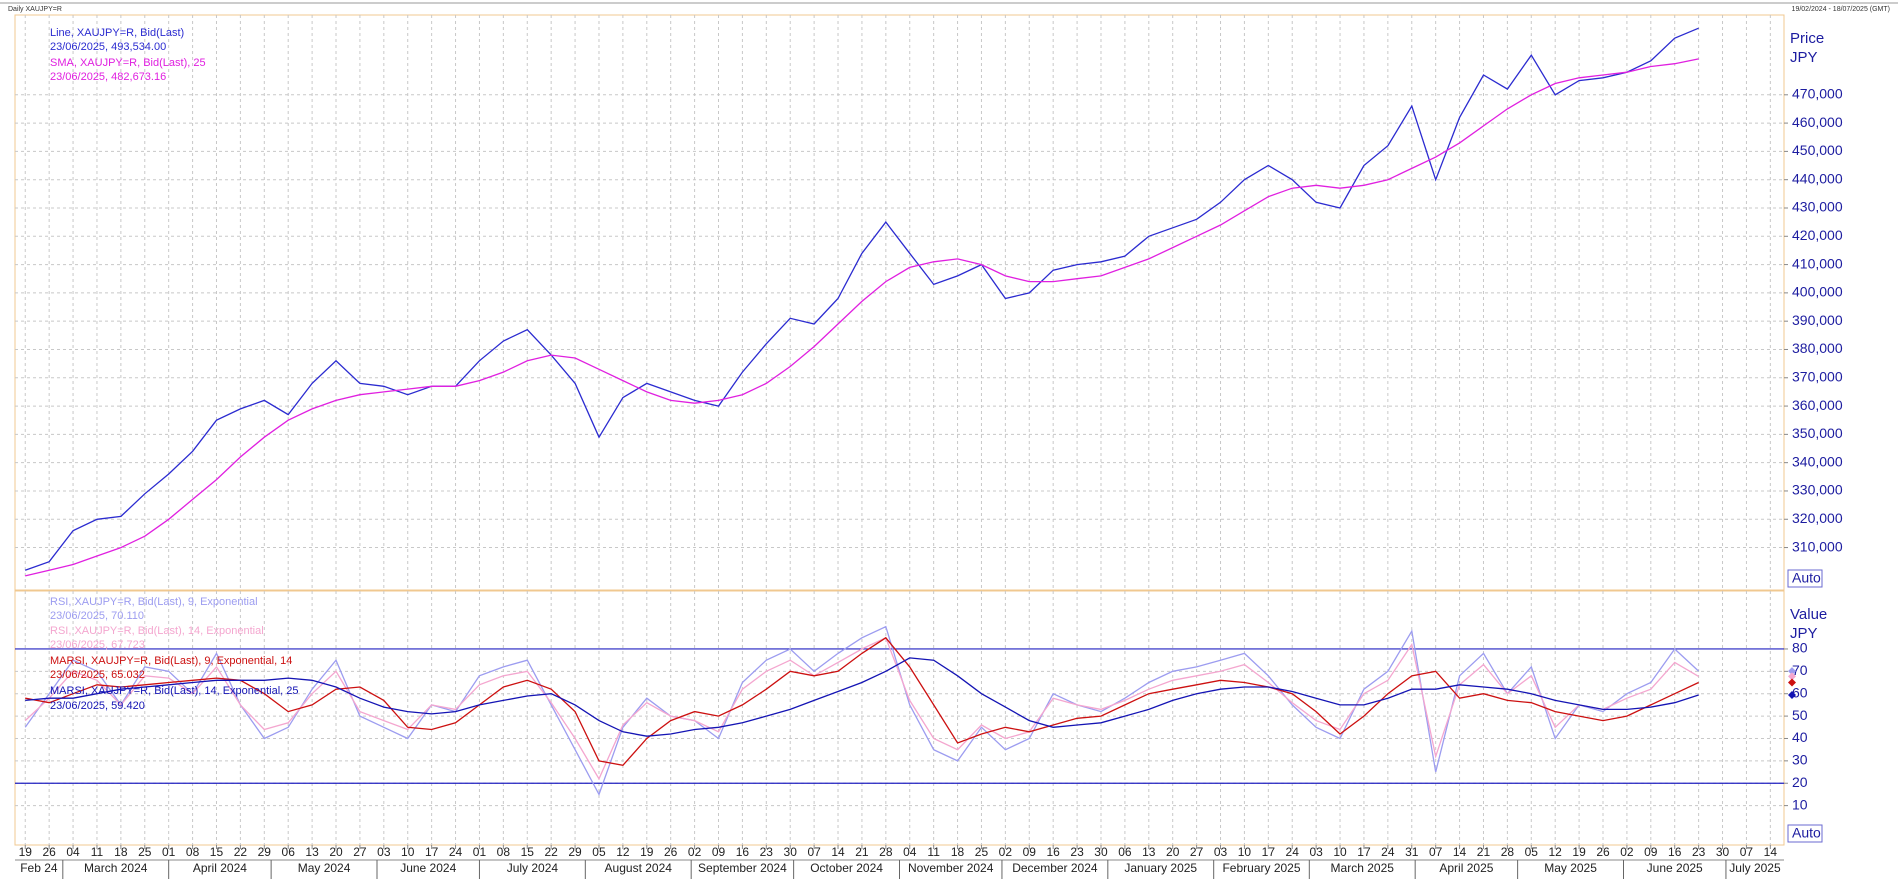 This screenshot has height=884, width=1898. What do you see at coordinates (1800, 760) in the screenshot?
I see `y-tick-label: 30` at bounding box center [1800, 760].